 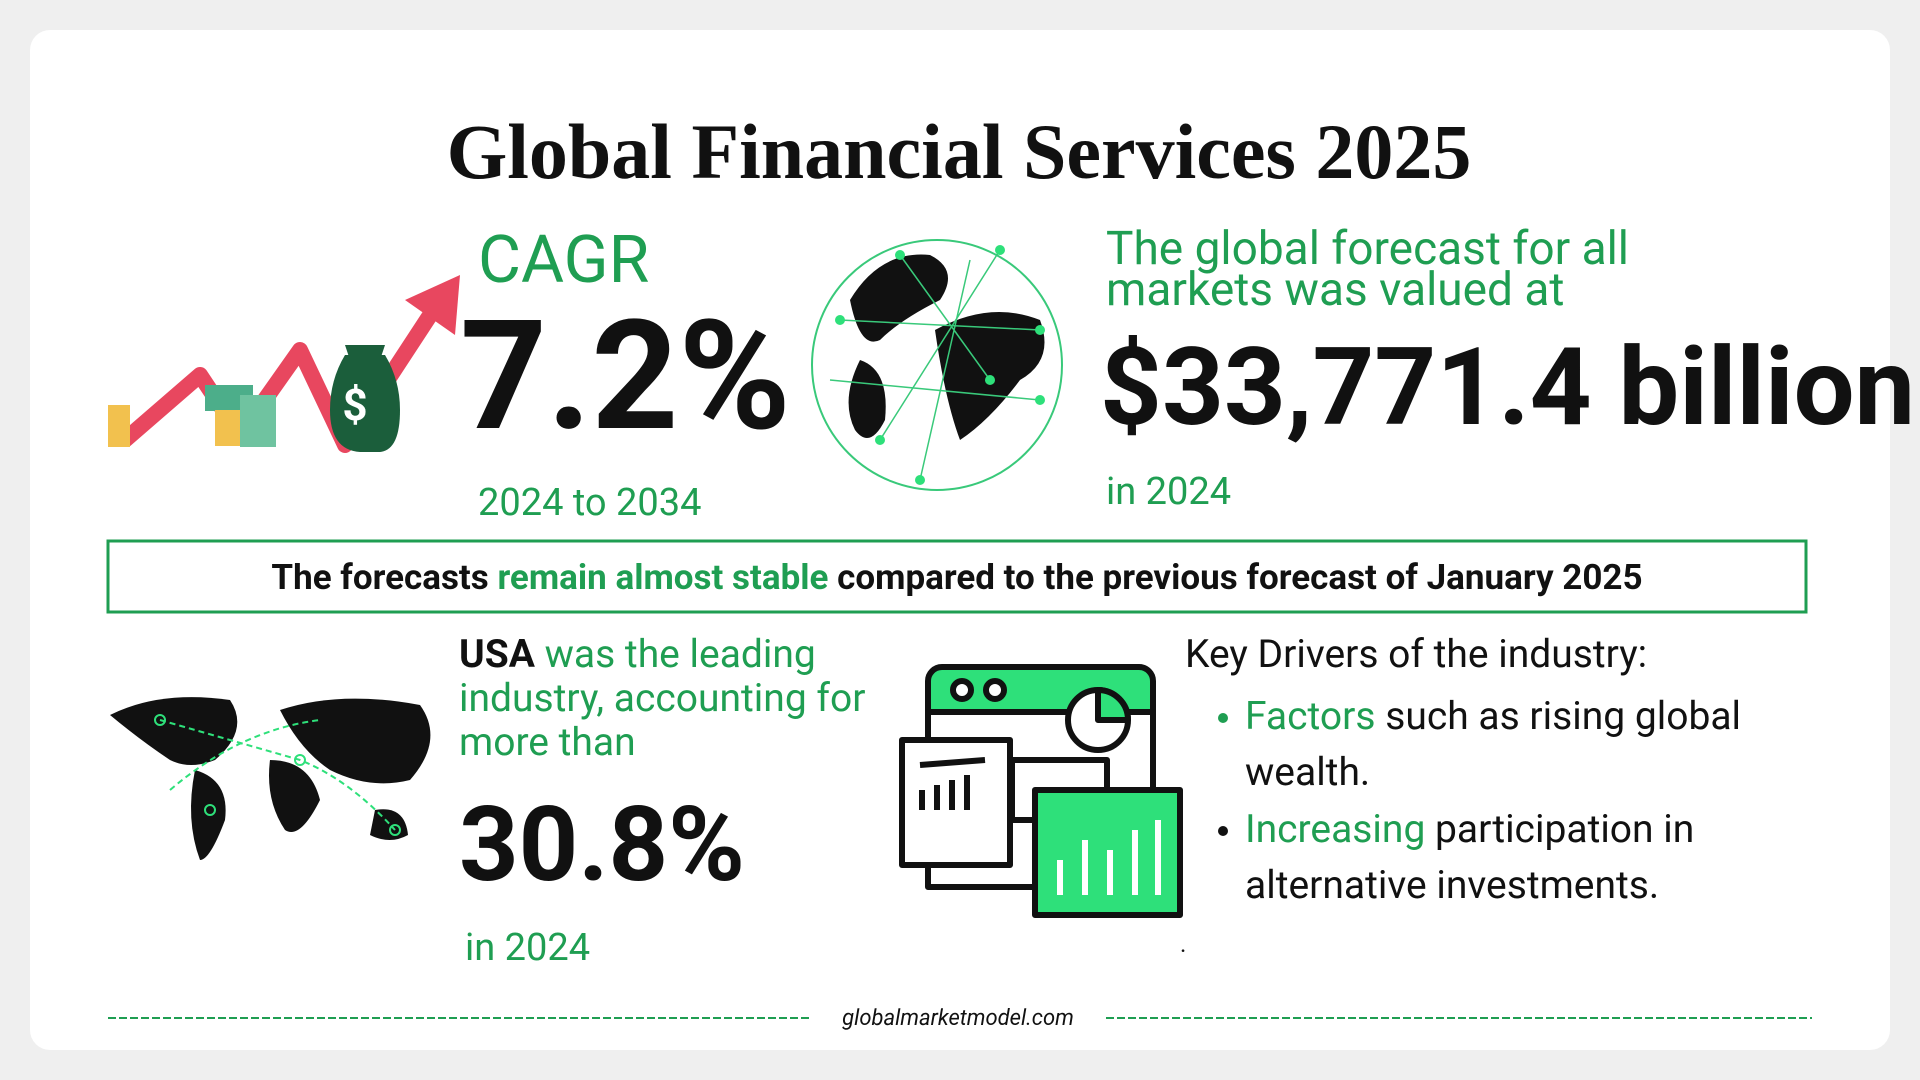 What do you see at coordinates (589, 503) in the screenshot?
I see `cagr-period: 2024 to 2034` at bounding box center [589, 503].